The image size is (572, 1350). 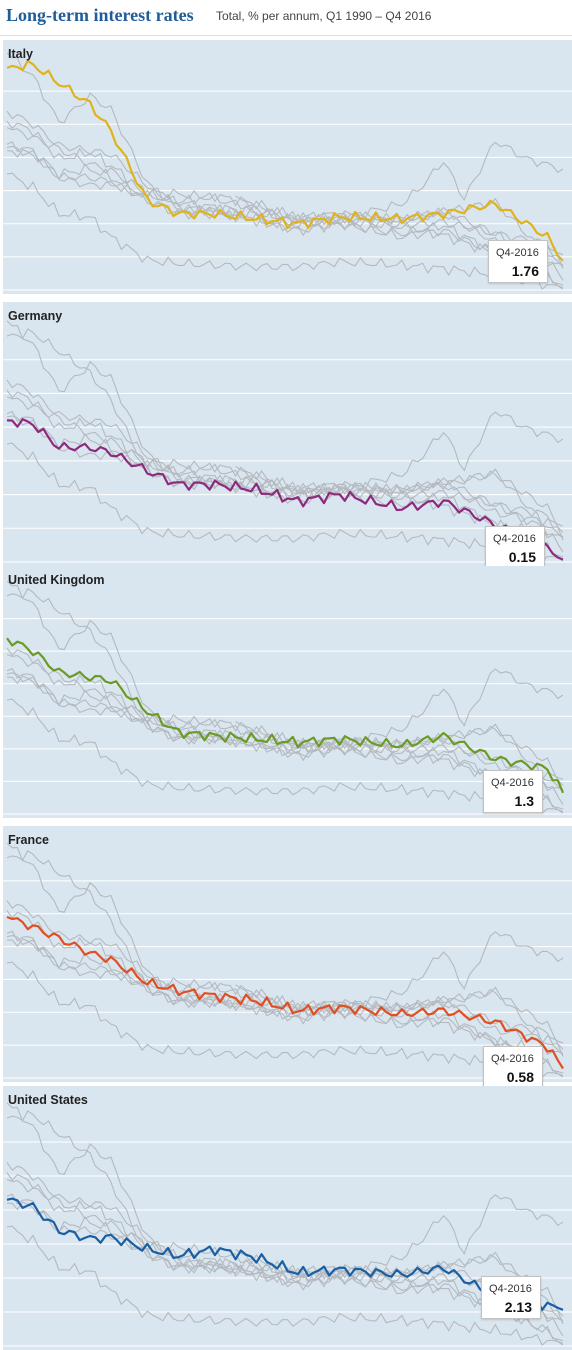 I want to click on panel-united-states-period: Q4-2016, so click(x=510, y=1289).